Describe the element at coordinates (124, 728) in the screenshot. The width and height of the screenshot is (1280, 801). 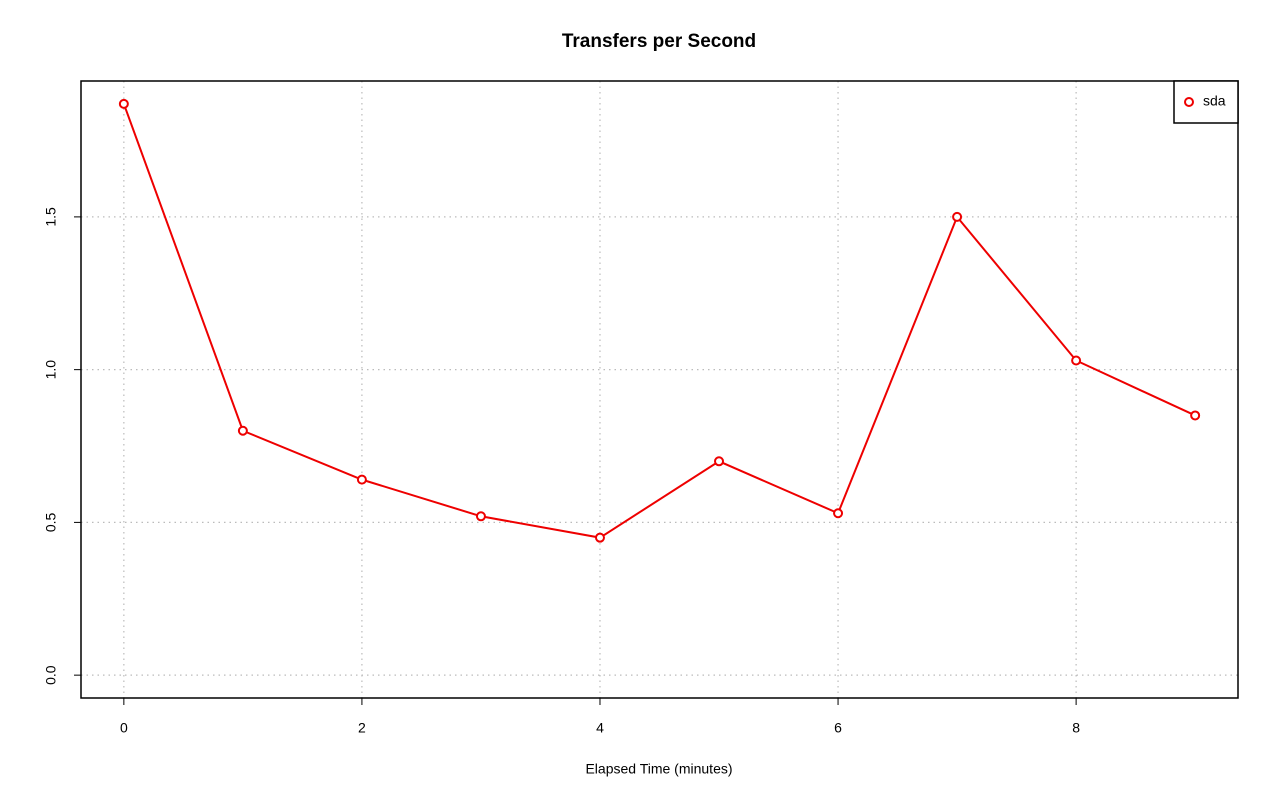
I see `x-tick-label: 0` at that location.